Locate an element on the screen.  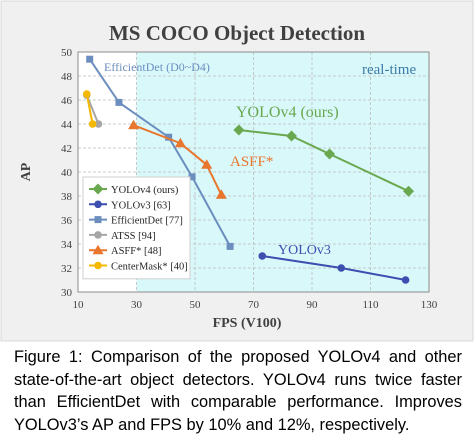
y-tick-label: 38 is located at coordinates (67, 197).